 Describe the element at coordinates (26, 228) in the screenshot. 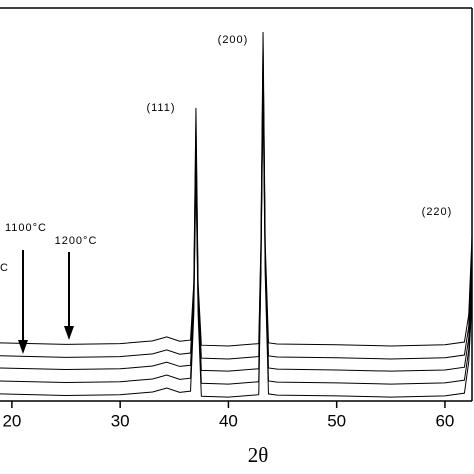

I see `annotation: 1100°C` at that location.